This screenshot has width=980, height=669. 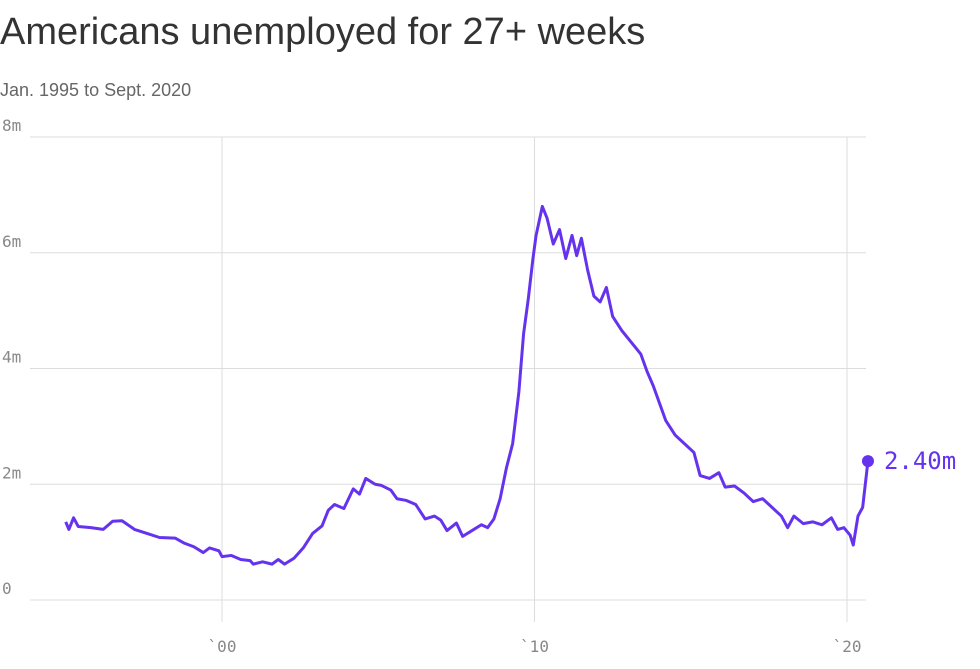 I want to click on end-point, so click(x=867, y=461).